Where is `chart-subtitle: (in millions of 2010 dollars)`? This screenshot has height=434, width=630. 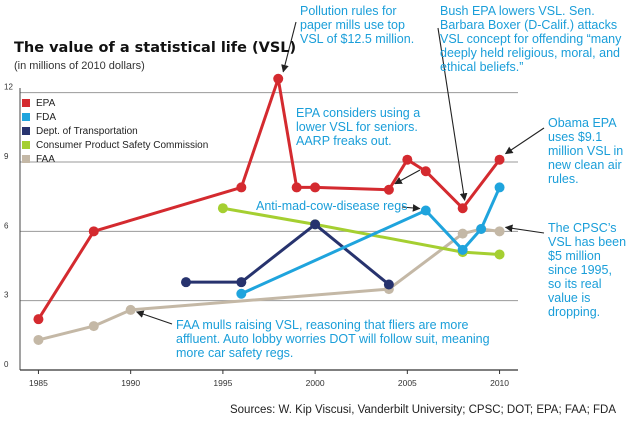 chart-subtitle: (in millions of 2010 dollars) is located at coordinates (79, 66).